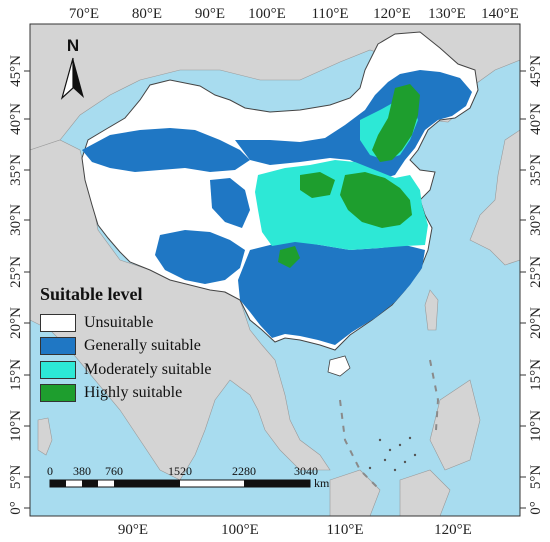 The image size is (550, 542). What do you see at coordinates (536, 220) in the screenshot?
I see `right-lat-label: 30°N` at bounding box center [536, 220].